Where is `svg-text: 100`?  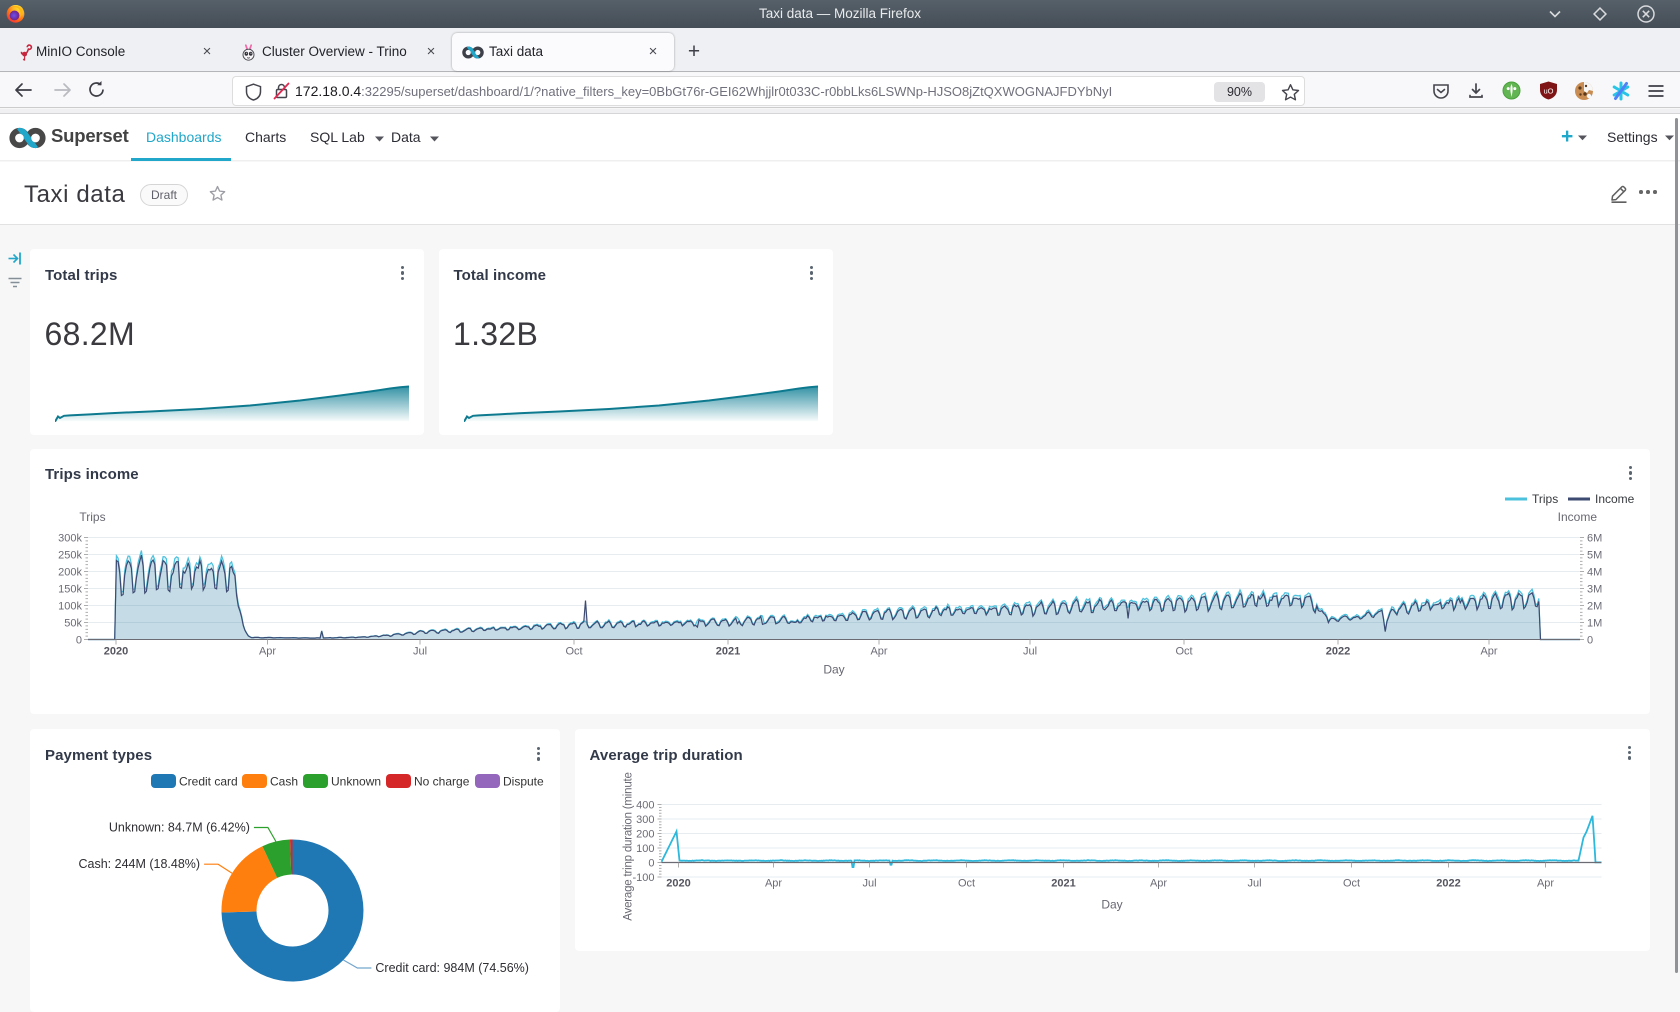 svg-text: 100 is located at coordinates (645, 849).